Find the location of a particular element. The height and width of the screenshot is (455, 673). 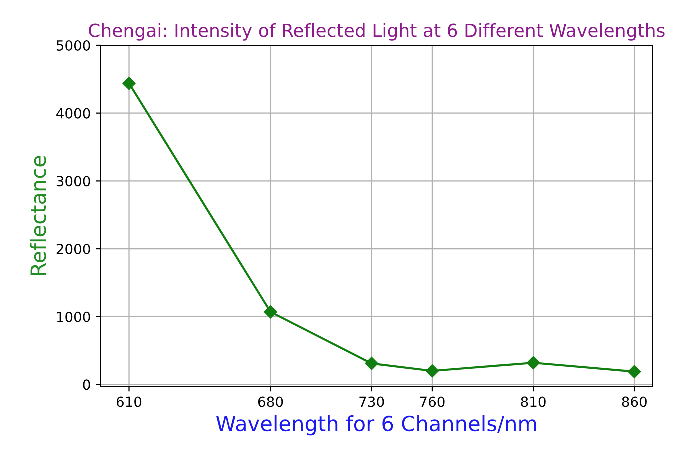

y-tick-label: 4000 is located at coordinates (73, 113).